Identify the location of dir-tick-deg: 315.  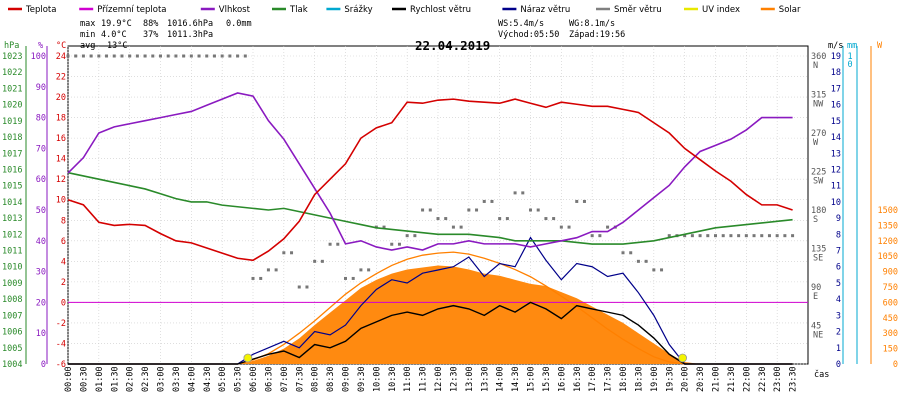
(818, 96).